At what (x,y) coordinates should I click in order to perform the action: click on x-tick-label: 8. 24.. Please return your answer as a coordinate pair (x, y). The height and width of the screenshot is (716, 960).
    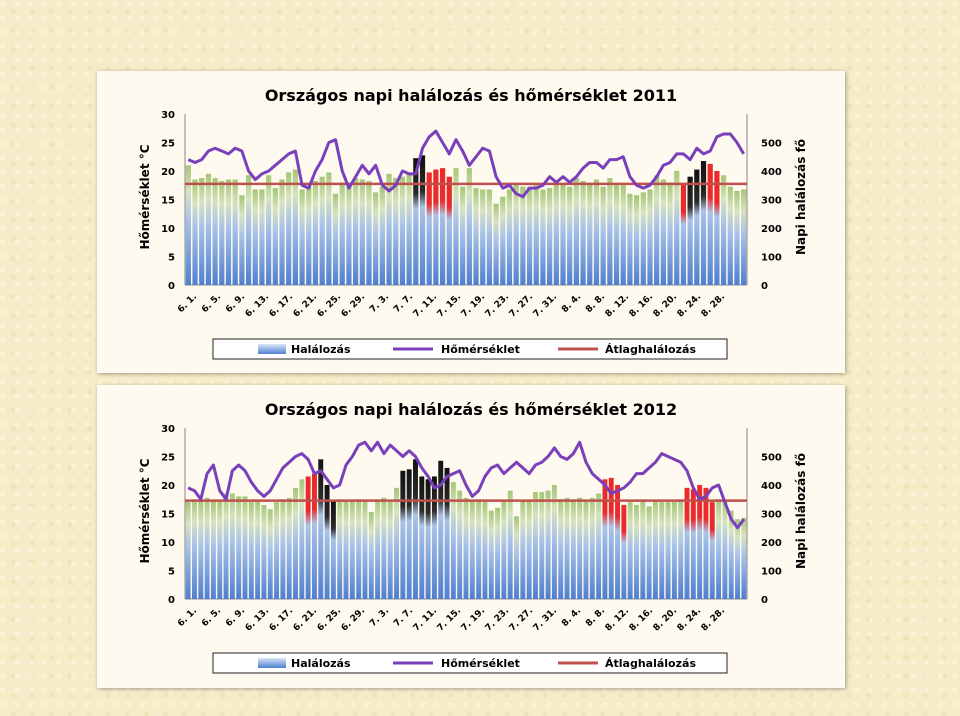
    Looking at the image, I should click on (689, 305).